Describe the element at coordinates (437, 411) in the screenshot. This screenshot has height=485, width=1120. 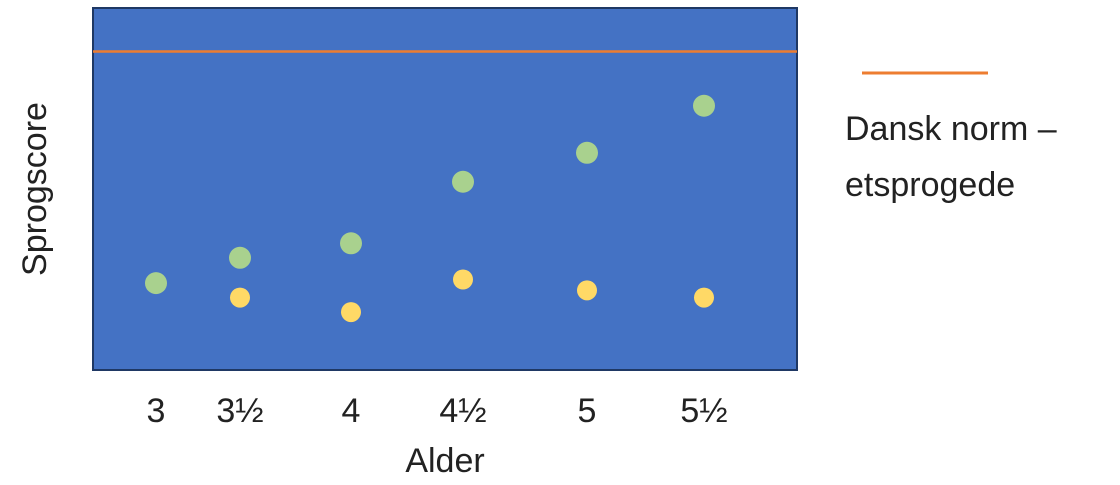
I see `x-tick-labels: 3 3½ 4 4½ 5 5½` at that location.